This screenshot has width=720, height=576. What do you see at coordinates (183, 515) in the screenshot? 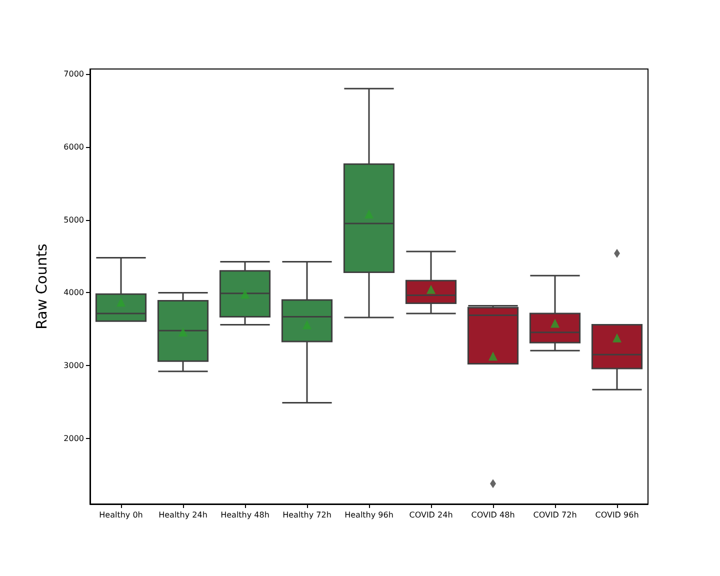
I see `x-tick-label: Healthy 24h` at bounding box center [183, 515].